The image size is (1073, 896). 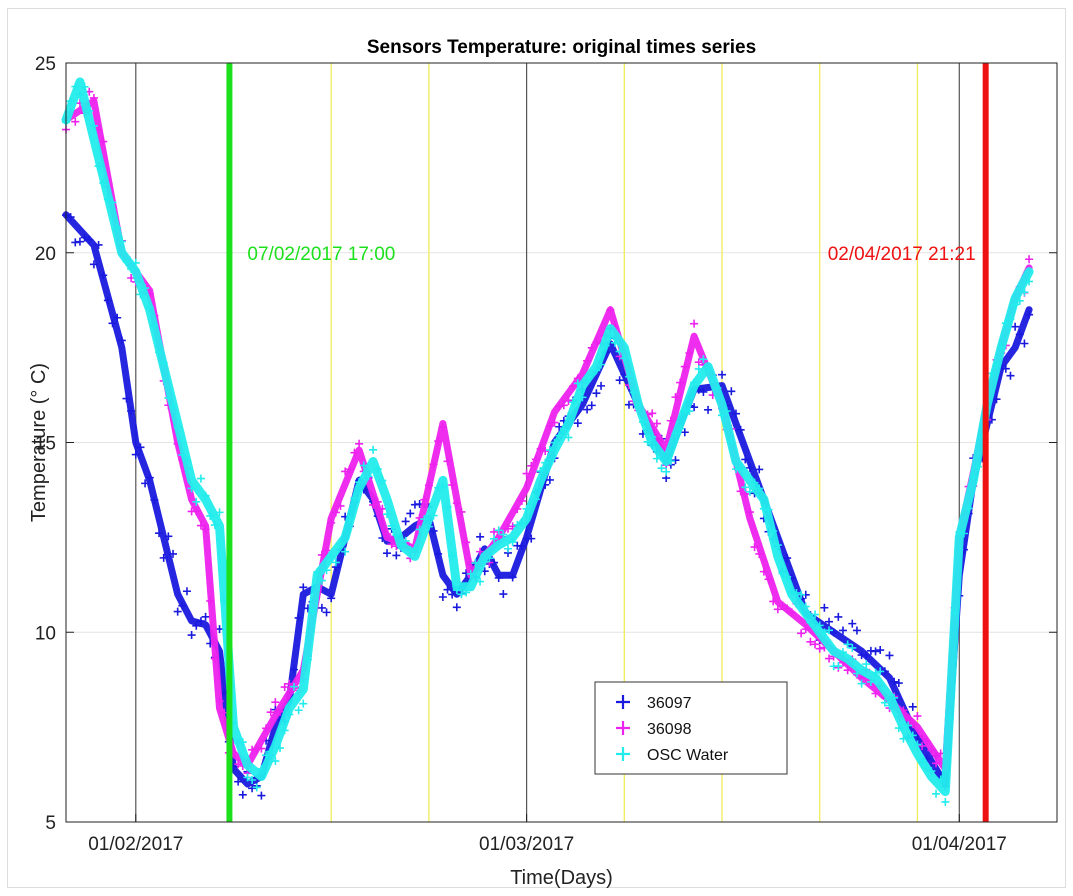 I want to click on legend-entry: 36097, so click(x=669, y=703).